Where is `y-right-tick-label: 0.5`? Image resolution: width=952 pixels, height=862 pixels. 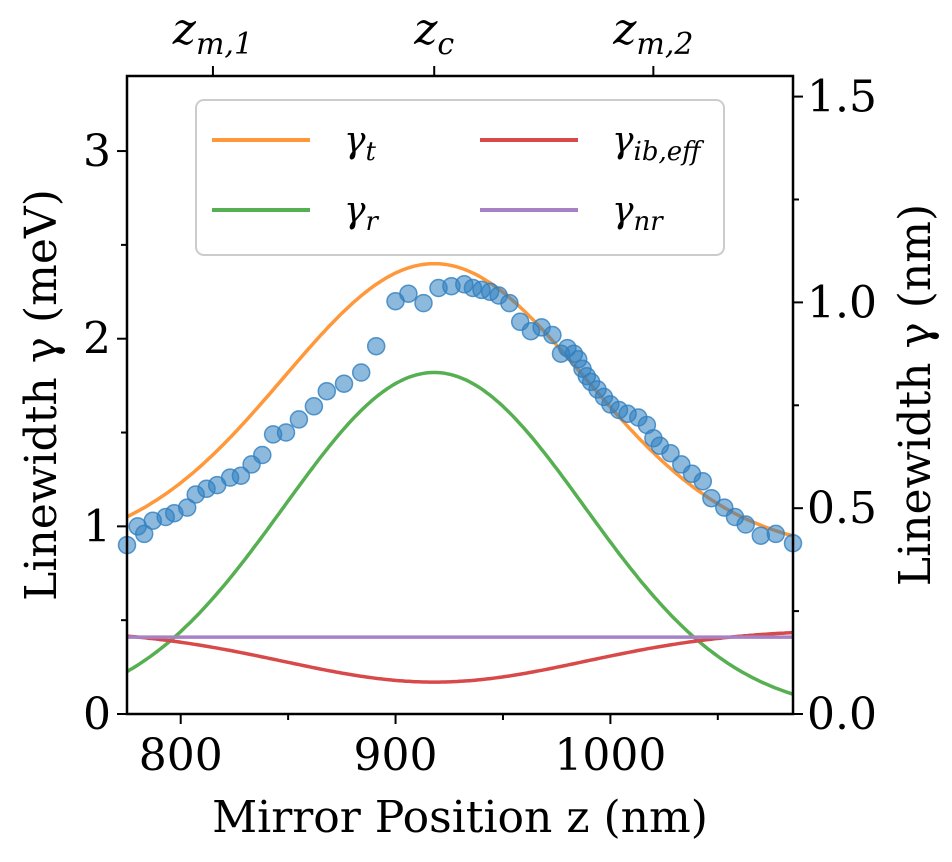 y-right-tick-label: 0.5 is located at coordinates (842, 508).